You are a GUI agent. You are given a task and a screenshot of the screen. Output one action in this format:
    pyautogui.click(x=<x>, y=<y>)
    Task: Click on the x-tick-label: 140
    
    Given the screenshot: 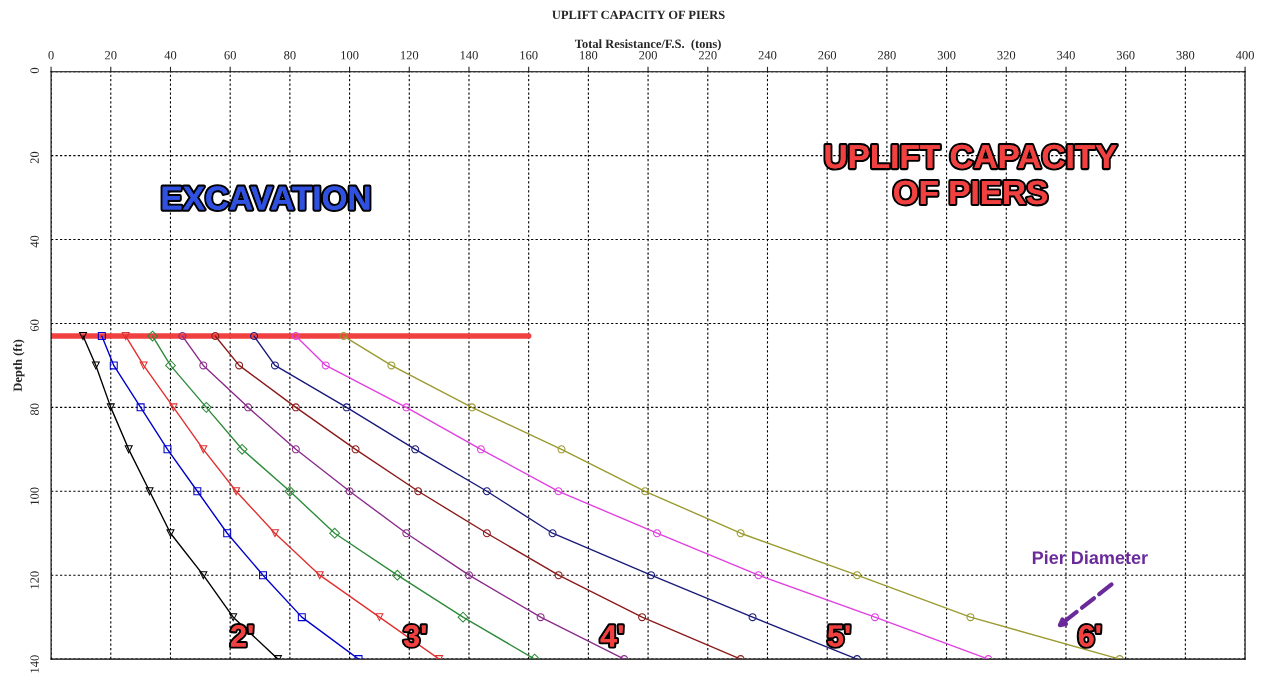 What is the action you would take?
    pyautogui.click(x=469, y=55)
    